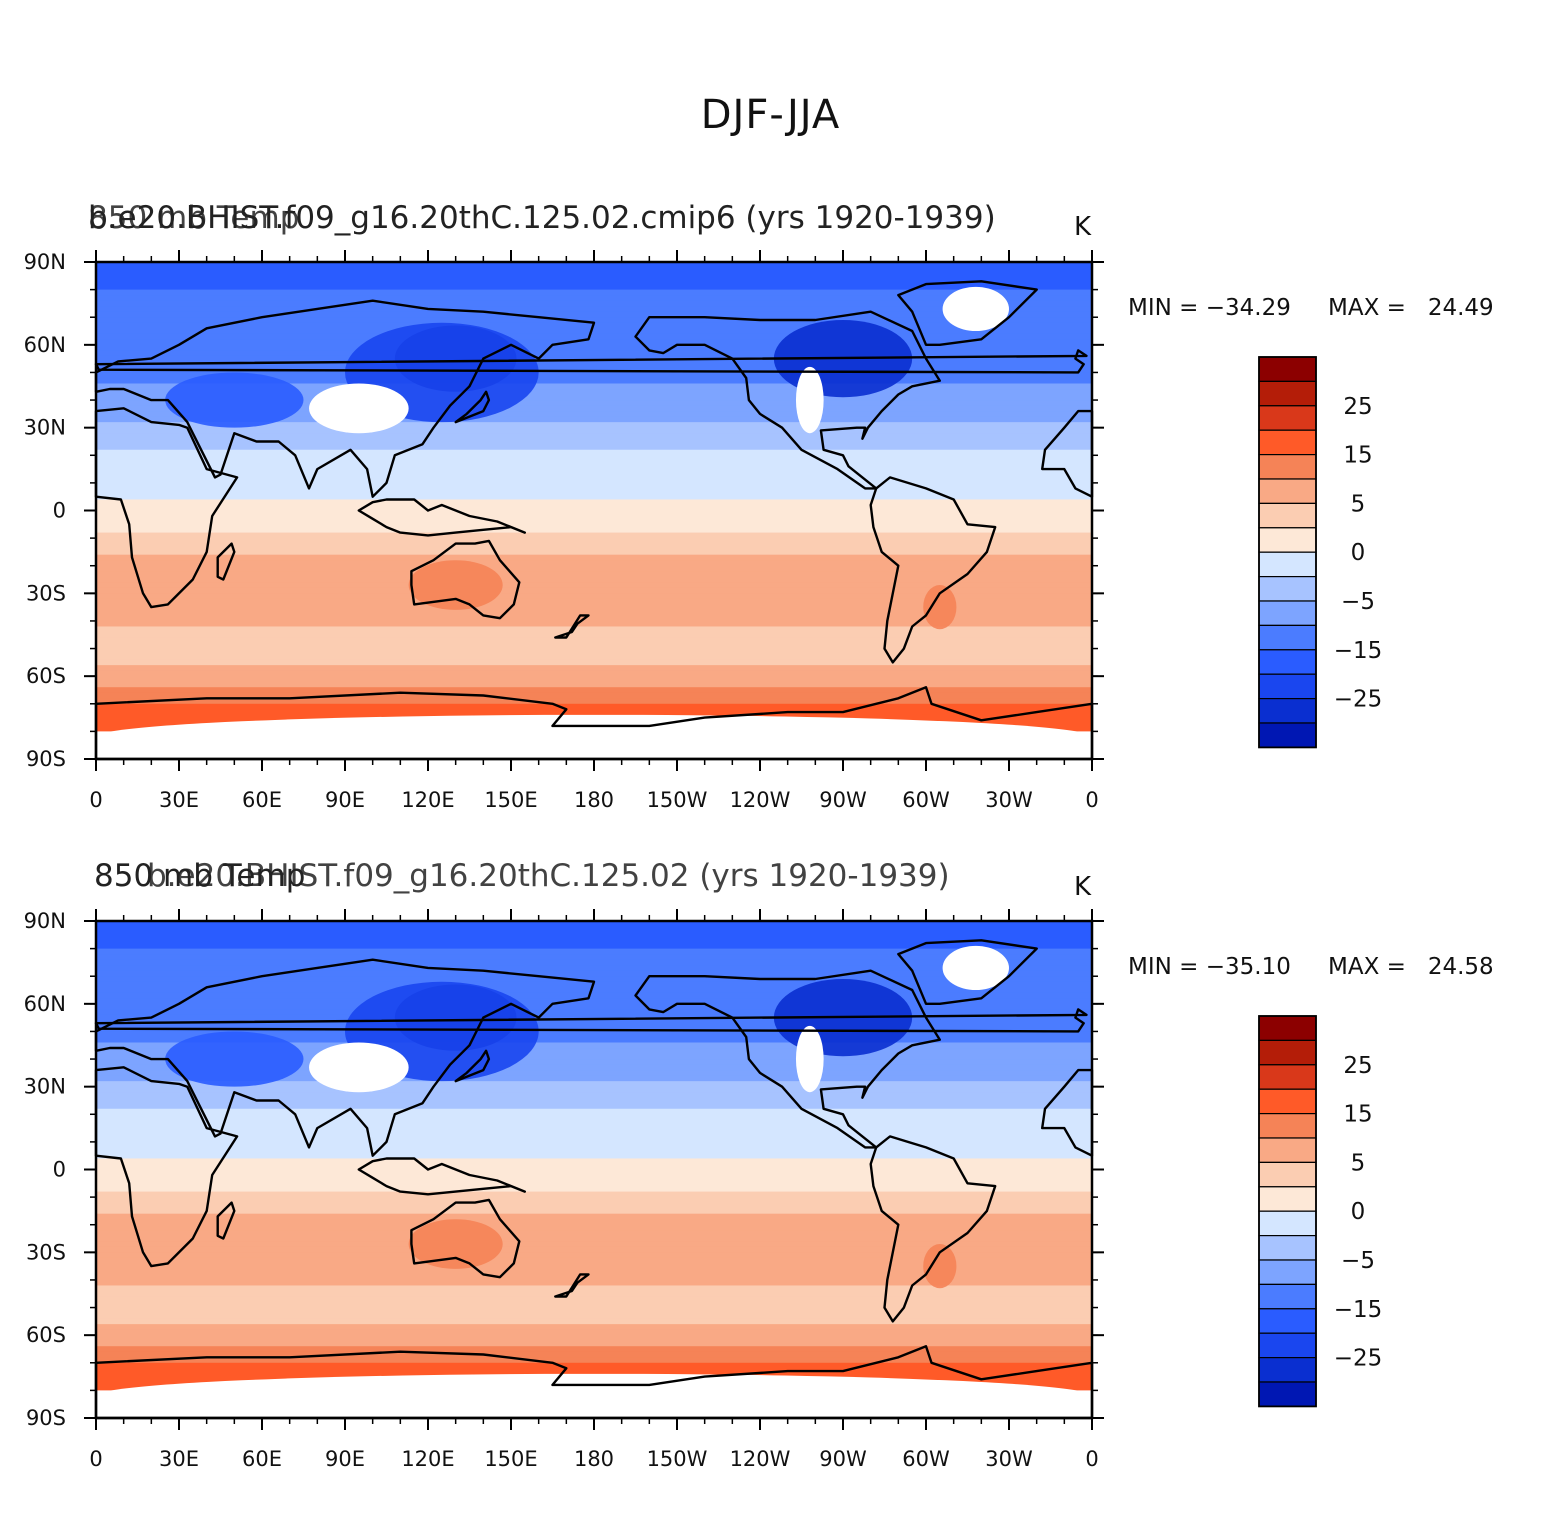 The width and height of the screenshot is (1541, 1538). I want to click on panel1-units: K, so click(1083, 227).